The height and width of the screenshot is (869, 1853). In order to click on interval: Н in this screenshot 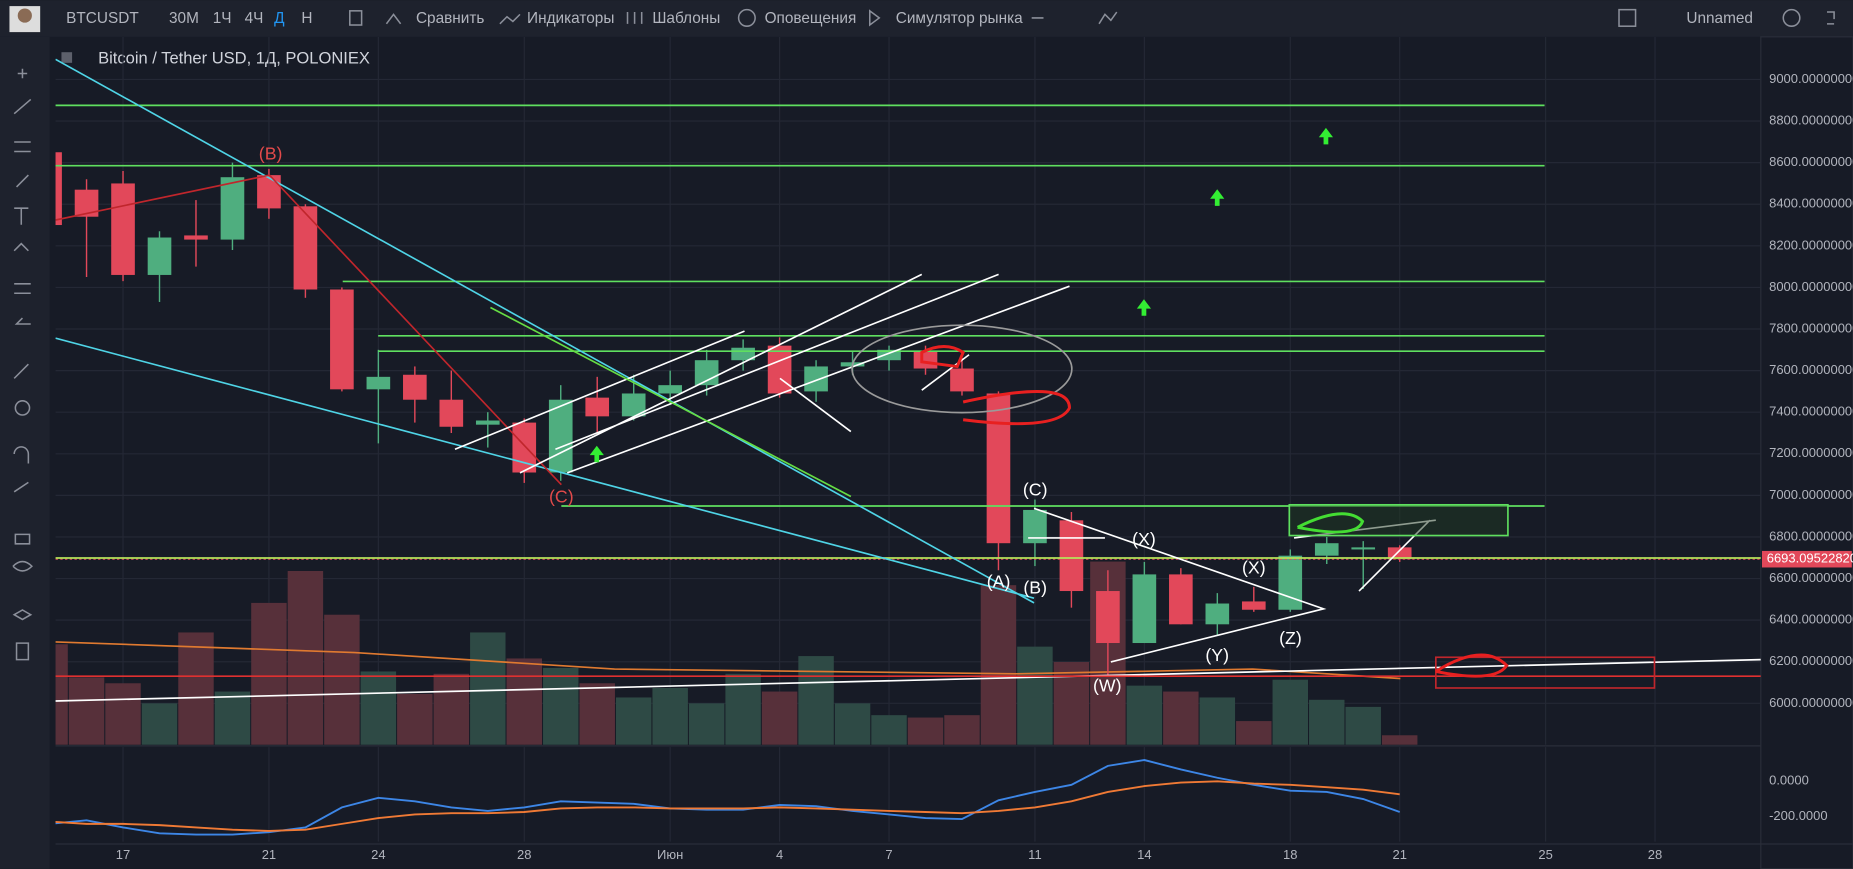, I will do `click(306, 18)`.